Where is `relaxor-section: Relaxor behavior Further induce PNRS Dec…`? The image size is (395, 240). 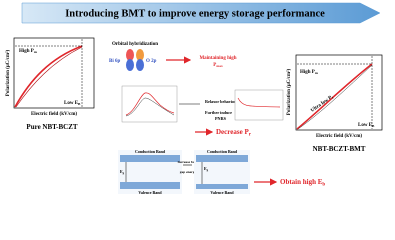
relaxor-section: Relaxor behavior Further induce PNRS Dec… is located at coordinates (202, 111).